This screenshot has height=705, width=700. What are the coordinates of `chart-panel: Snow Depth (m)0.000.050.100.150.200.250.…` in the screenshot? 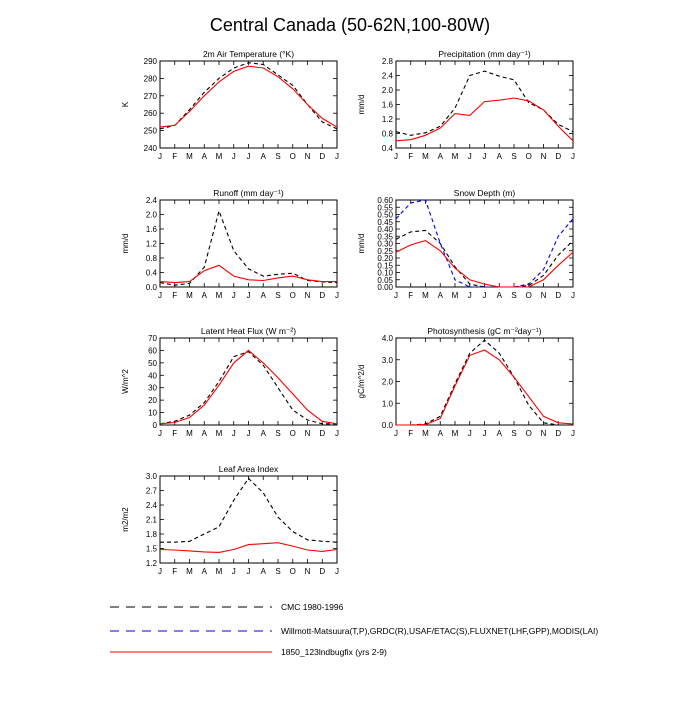 It's located at (466, 244).